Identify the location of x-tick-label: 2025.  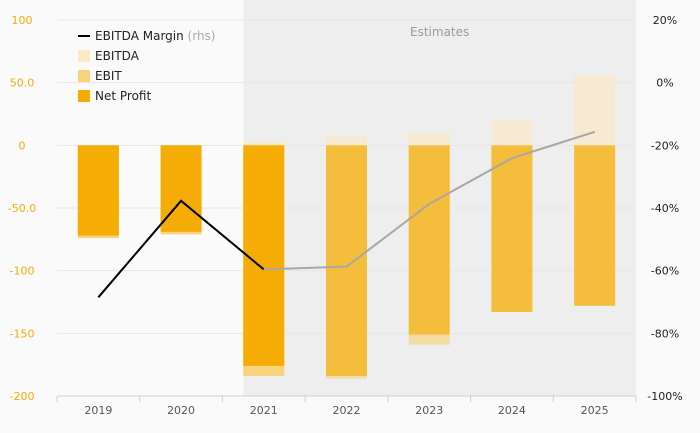
(595, 410).